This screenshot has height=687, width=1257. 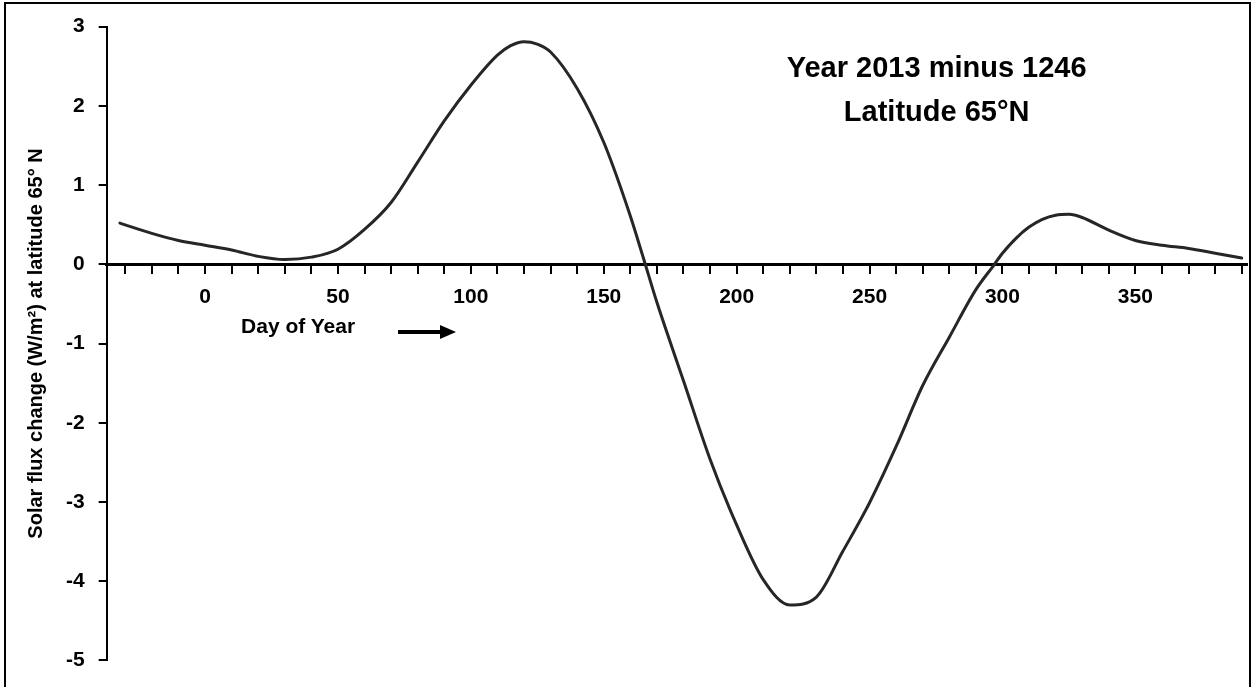 I want to click on y-tick-label: 2, so click(x=78, y=104).